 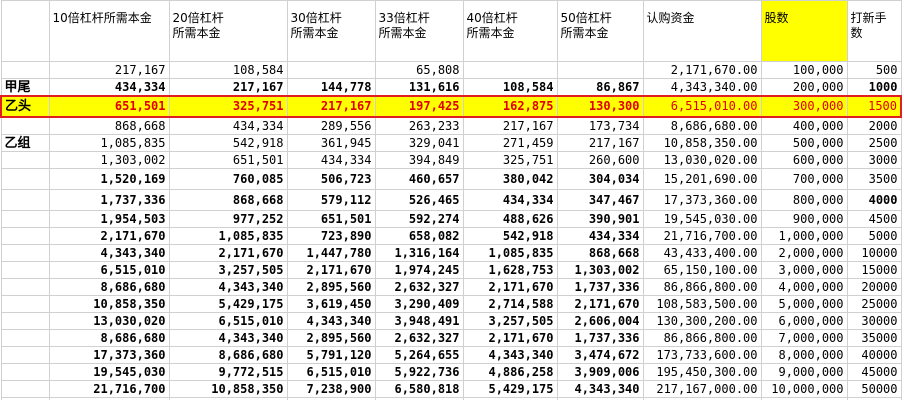 What do you see at coordinates (600, 31) in the screenshot?
I see `cell: 50倍杠杆 所需本金` at bounding box center [600, 31].